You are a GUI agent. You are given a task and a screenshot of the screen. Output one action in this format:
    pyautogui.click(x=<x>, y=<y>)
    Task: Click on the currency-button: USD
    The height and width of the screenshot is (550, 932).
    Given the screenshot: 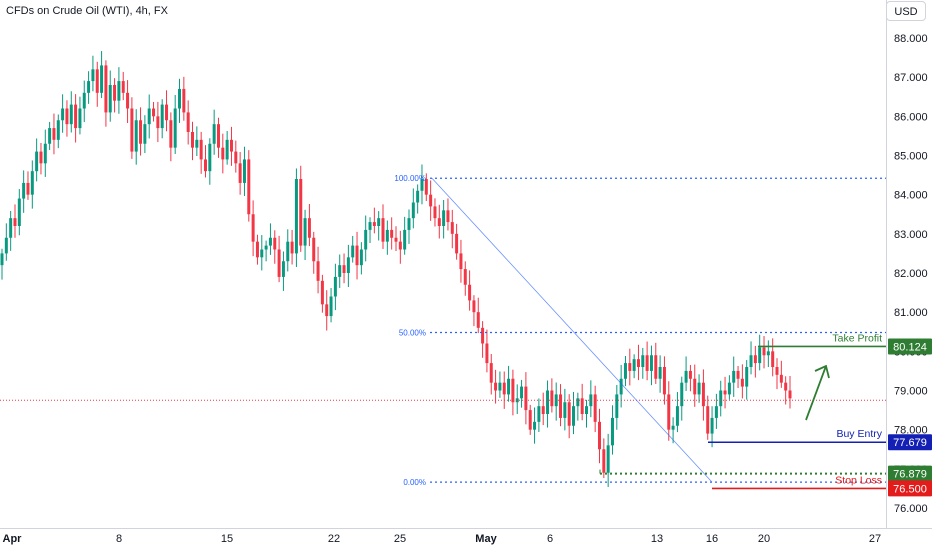 What is the action you would take?
    pyautogui.click(x=906, y=11)
    